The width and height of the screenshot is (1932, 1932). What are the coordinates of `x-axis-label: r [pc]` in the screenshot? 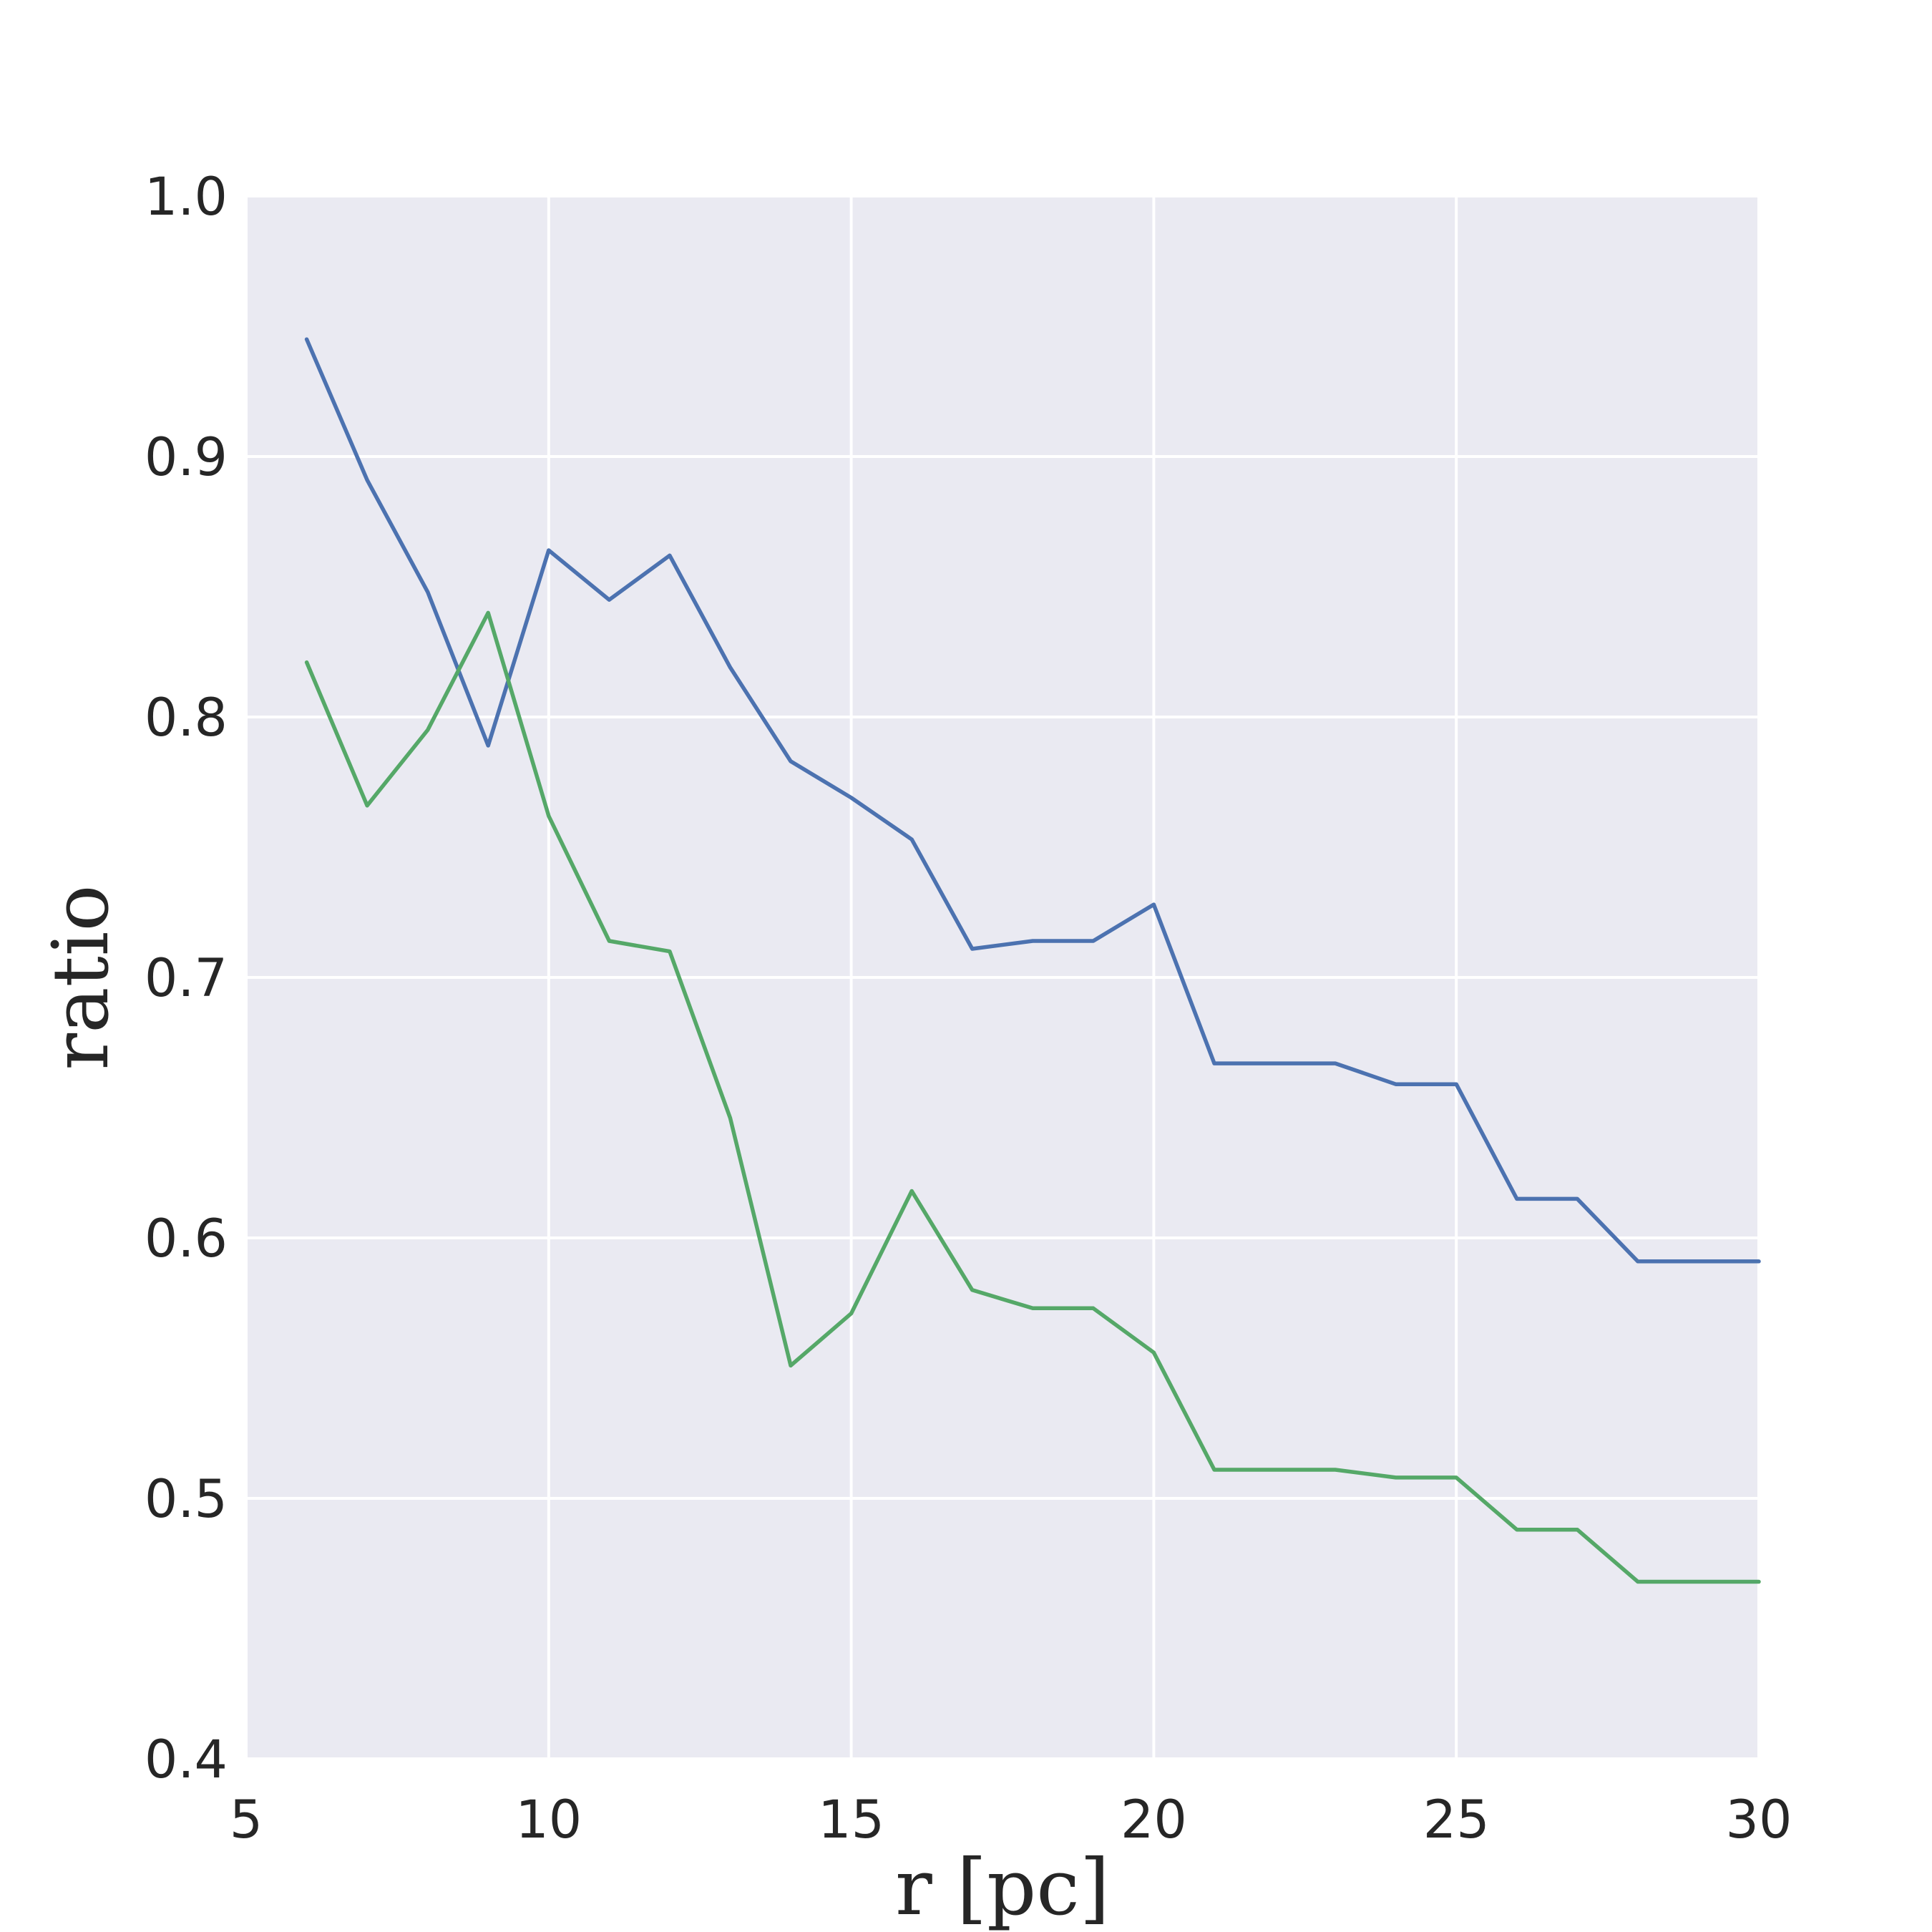 It's located at (1002, 1887).